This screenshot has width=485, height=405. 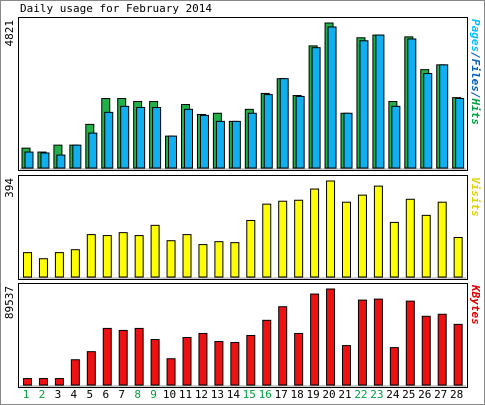 I want to click on x-tick-label: 3, so click(x=58, y=394).